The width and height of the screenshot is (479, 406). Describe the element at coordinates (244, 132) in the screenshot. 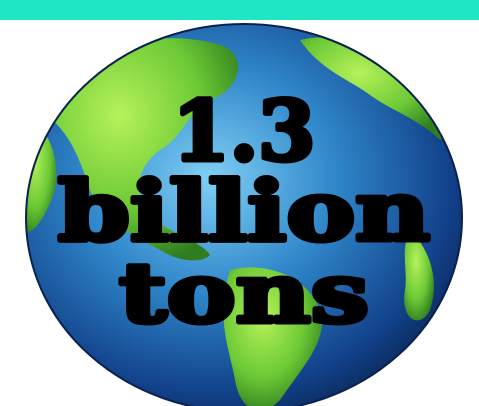

I see `headline-line: 1.3` at that location.